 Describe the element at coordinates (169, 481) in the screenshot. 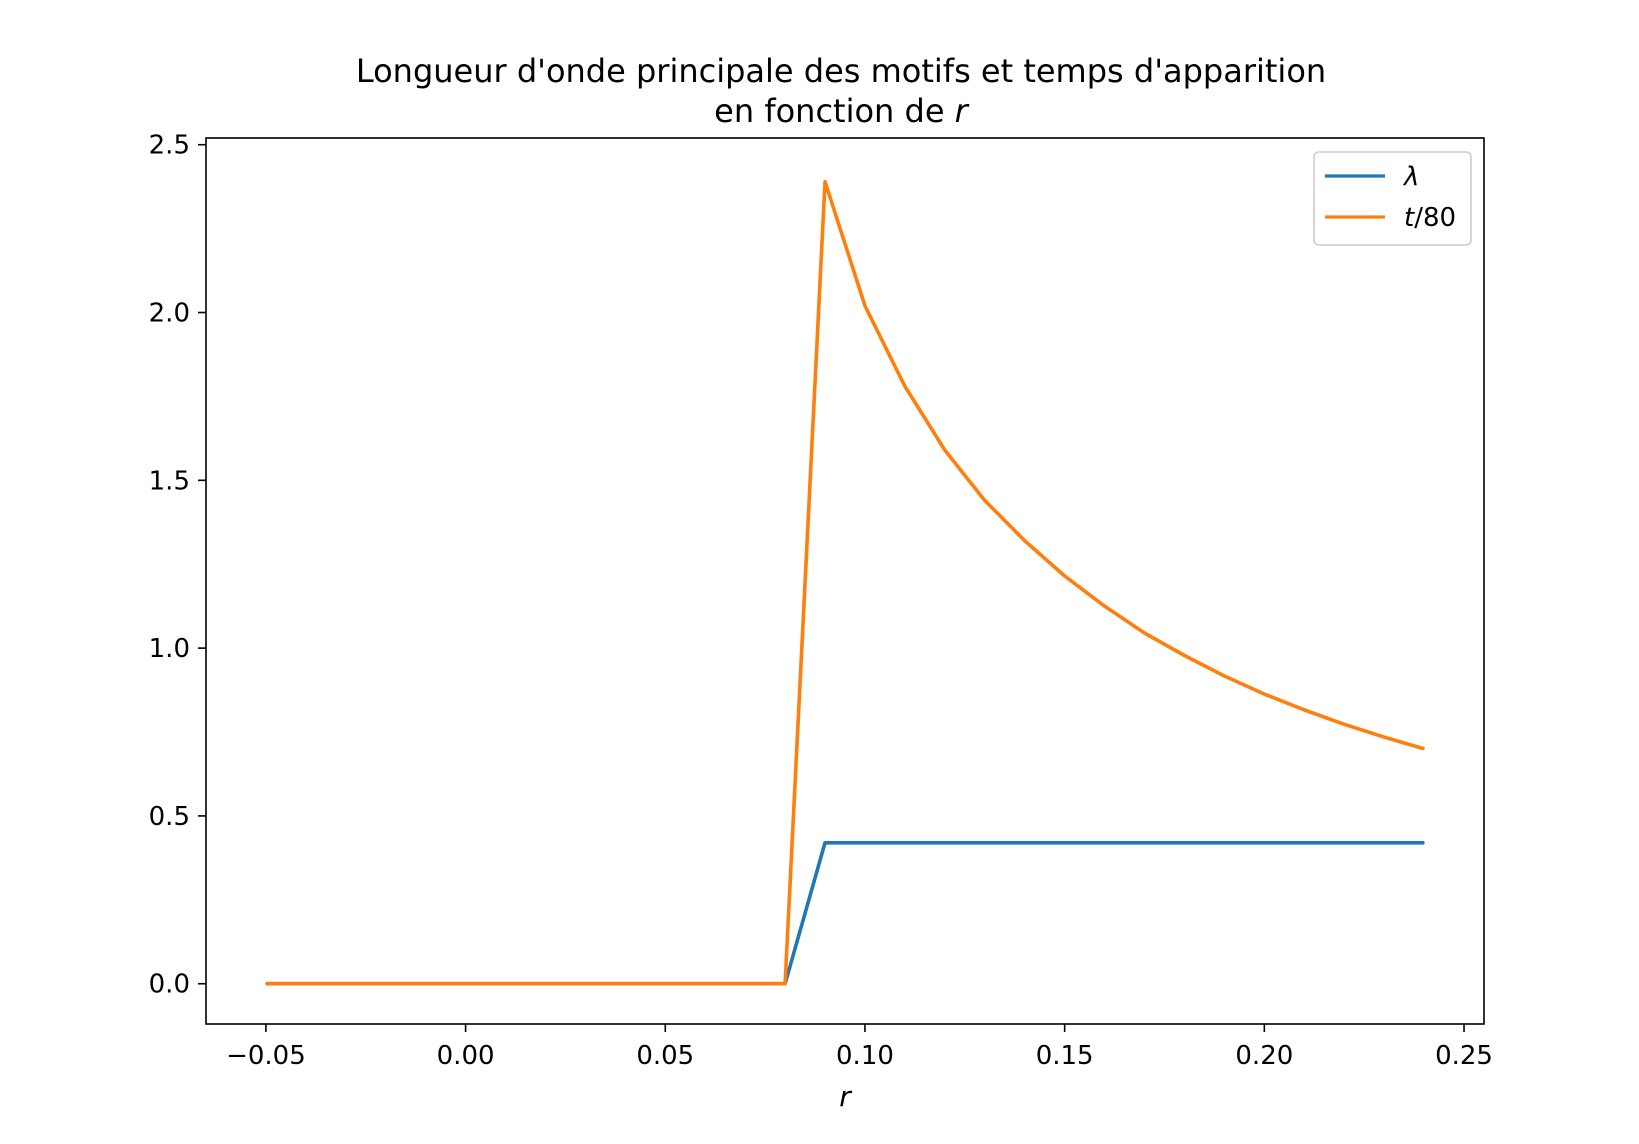

I see `y-tick-label: 1.5` at that location.